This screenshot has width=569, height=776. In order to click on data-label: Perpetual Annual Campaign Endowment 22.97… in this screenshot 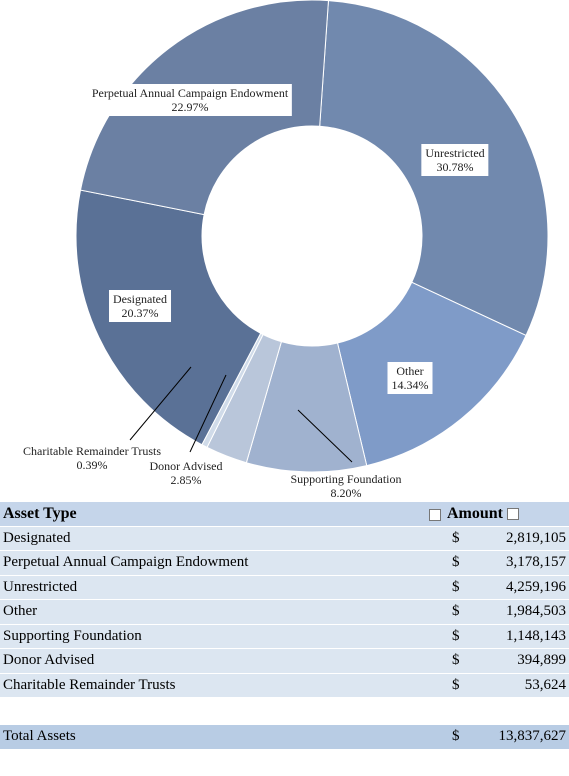, I will do `click(190, 100)`.